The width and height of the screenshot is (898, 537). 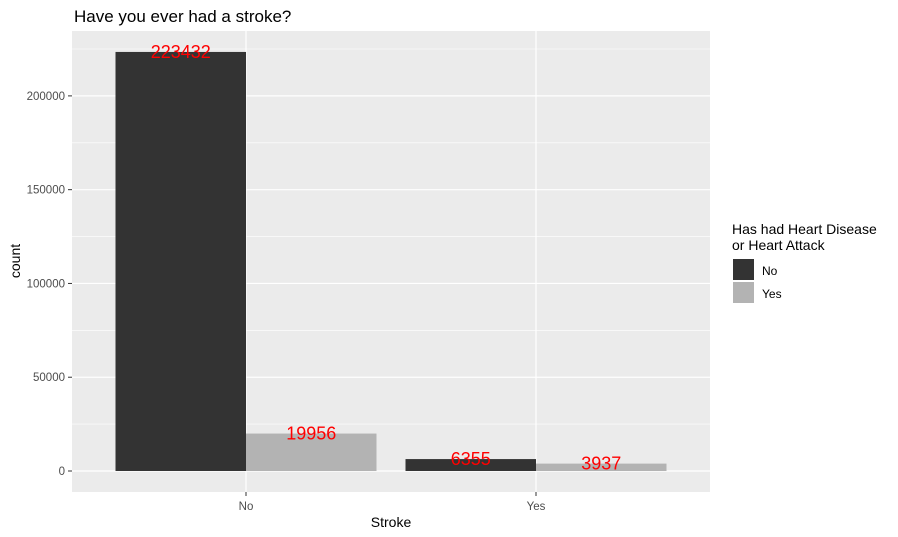 I want to click on legend-title: Has had Heart Disease or Heart Attack, so click(x=806, y=237).